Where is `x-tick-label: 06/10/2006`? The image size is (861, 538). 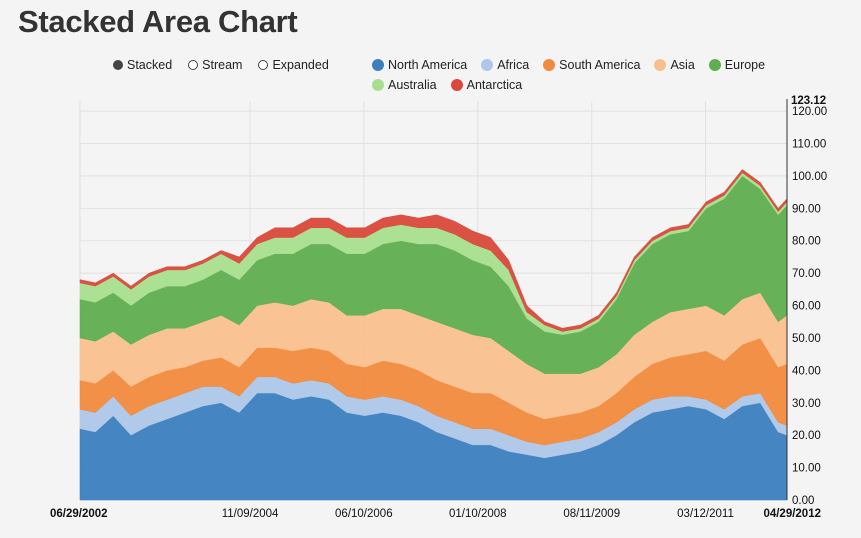
x-tick-label: 06/10/2006 is located at coordinates (364, 514).